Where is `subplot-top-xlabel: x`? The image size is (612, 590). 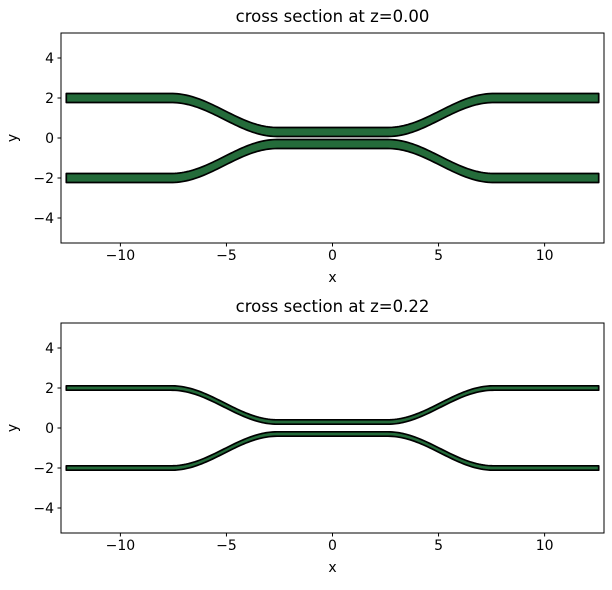
subplot-top-xlabel: x is located at coordinates (332, 278).